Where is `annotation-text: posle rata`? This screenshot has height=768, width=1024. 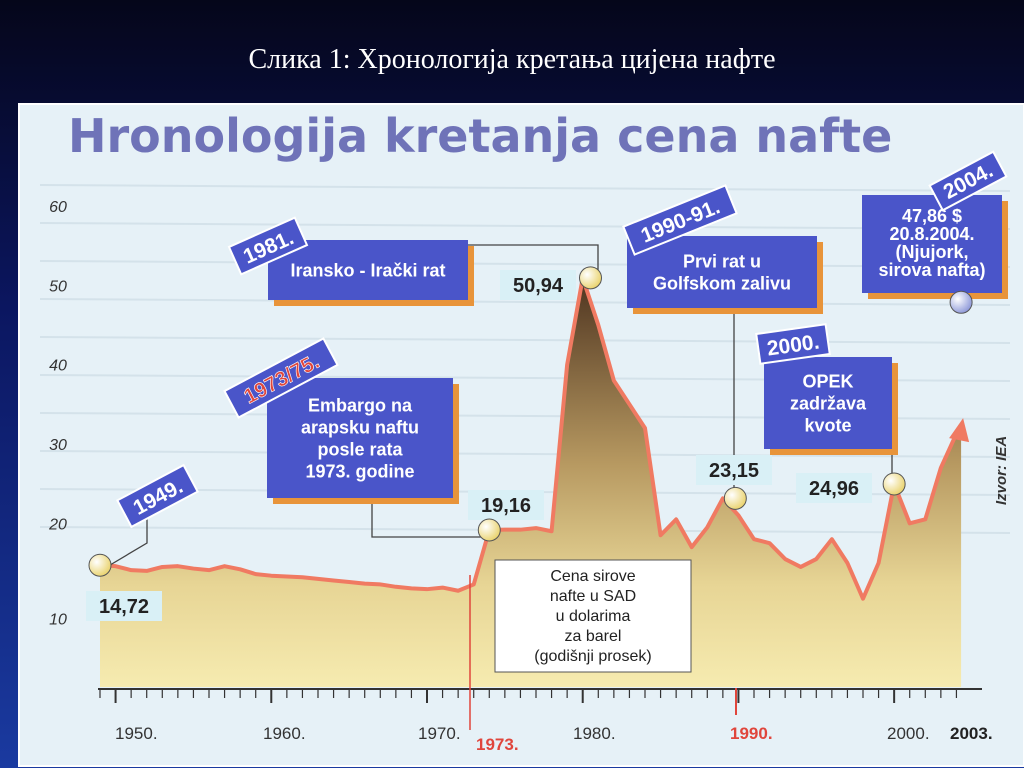
annotation-text: posle rata is located at coordinates (360, 449).